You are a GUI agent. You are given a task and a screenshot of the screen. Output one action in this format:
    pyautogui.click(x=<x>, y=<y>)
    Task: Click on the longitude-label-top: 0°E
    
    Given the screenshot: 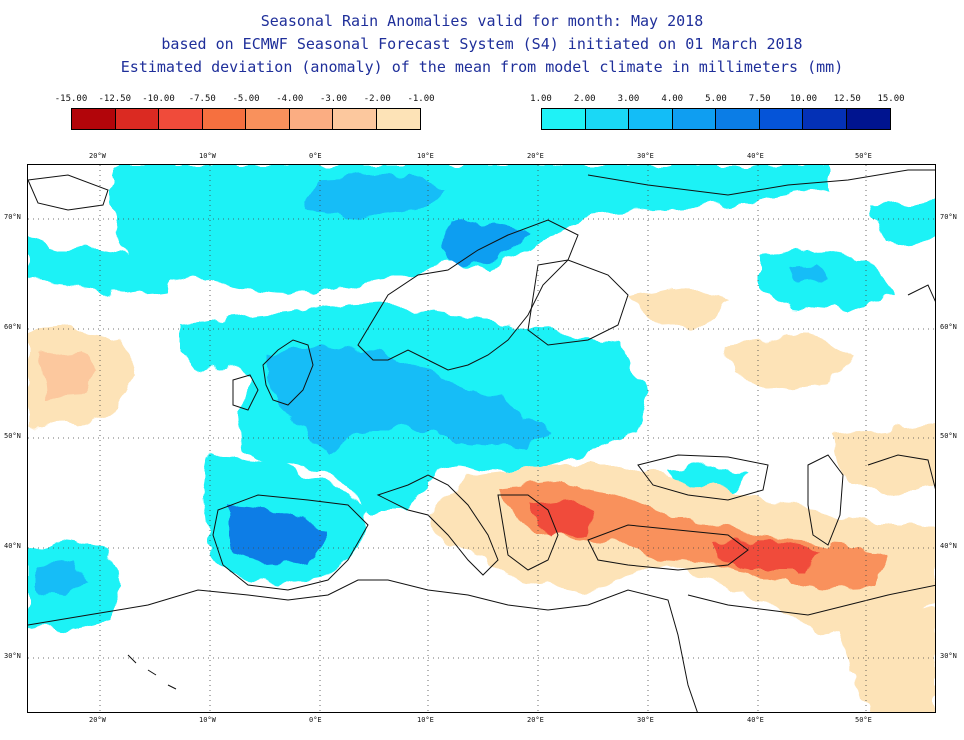 What is the action you would take?
    pyautogui.click(x=315, y=156)
    